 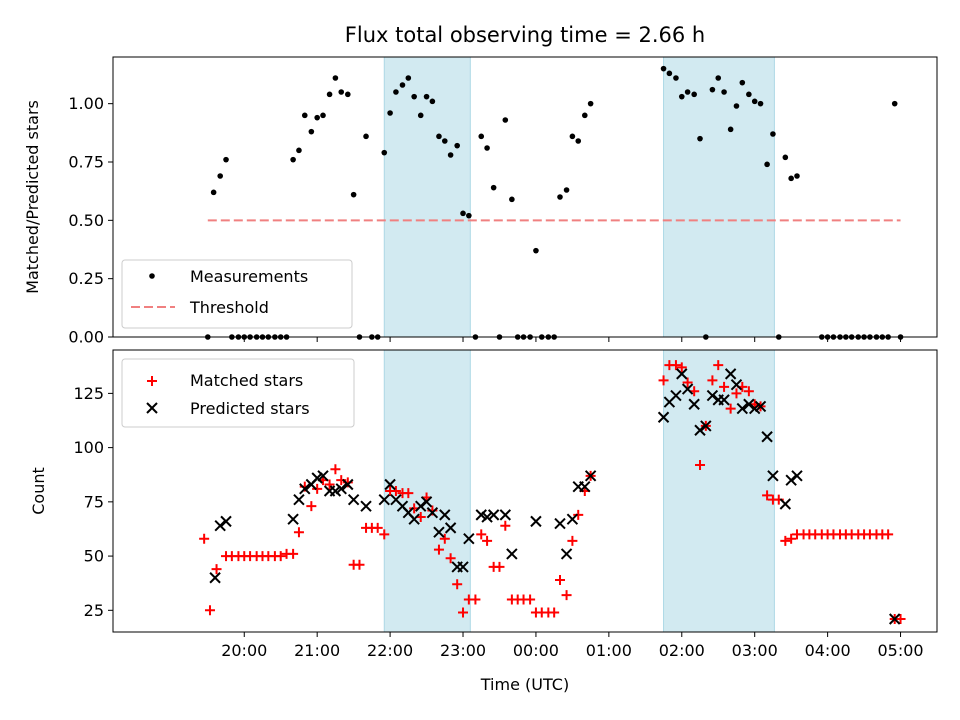 I want to click on top-y-tick-label-1: 0.25, so click(x=86, y=278).